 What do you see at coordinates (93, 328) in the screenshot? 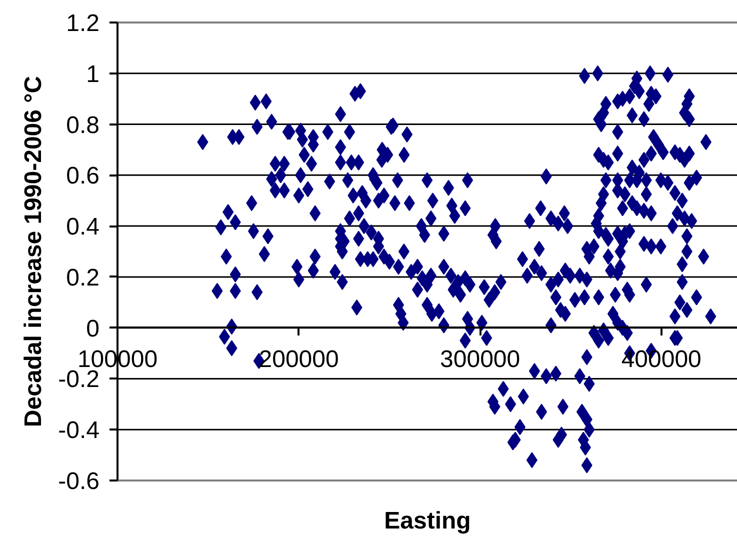
I see `y-tick-label: 0` at bounding box center [93, 328].